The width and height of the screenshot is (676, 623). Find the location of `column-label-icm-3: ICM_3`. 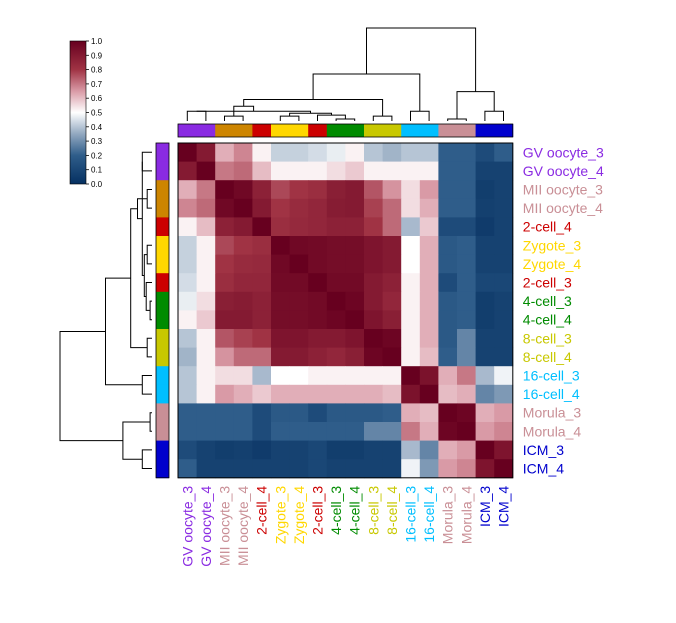

column-label-icm-3: ICM_3 is located at coordinates (485, 506).